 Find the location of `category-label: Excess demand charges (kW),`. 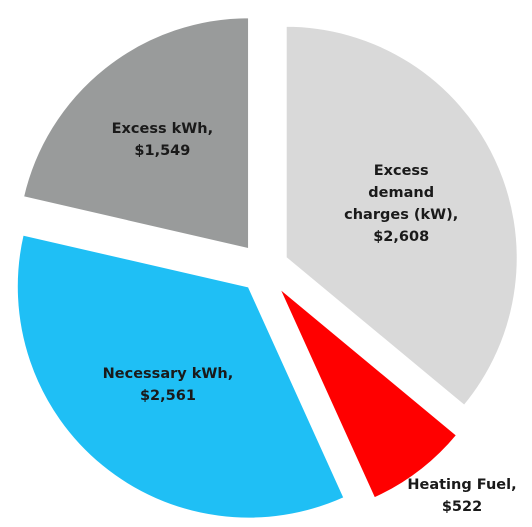

category-label: Excess demand charges (kW), is located at coordinates (401, 192).